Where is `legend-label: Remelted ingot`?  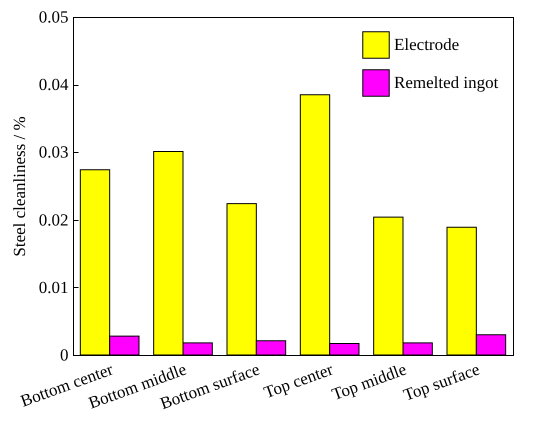
legend-label: Remelted ingot is located at coordinates (446, 82).